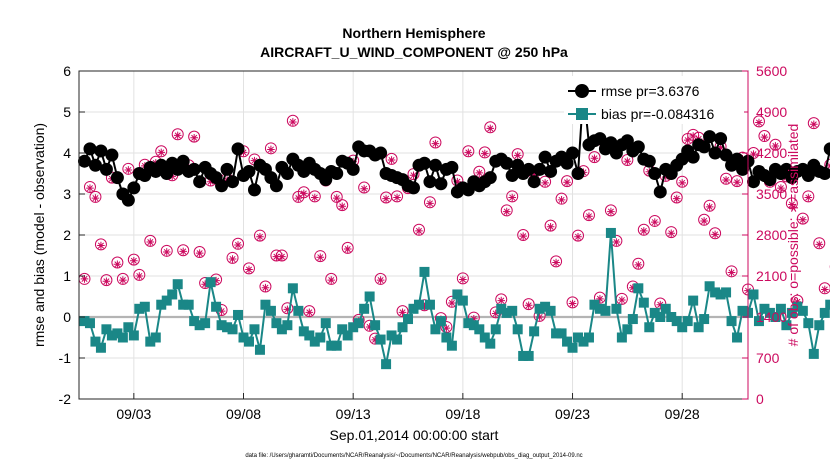 The image size is (830, 470). What do you see at coordinates (771, 235) in the screenshot?
I see `y-tick-label-right: 2800` at bounding box center [771, 235].